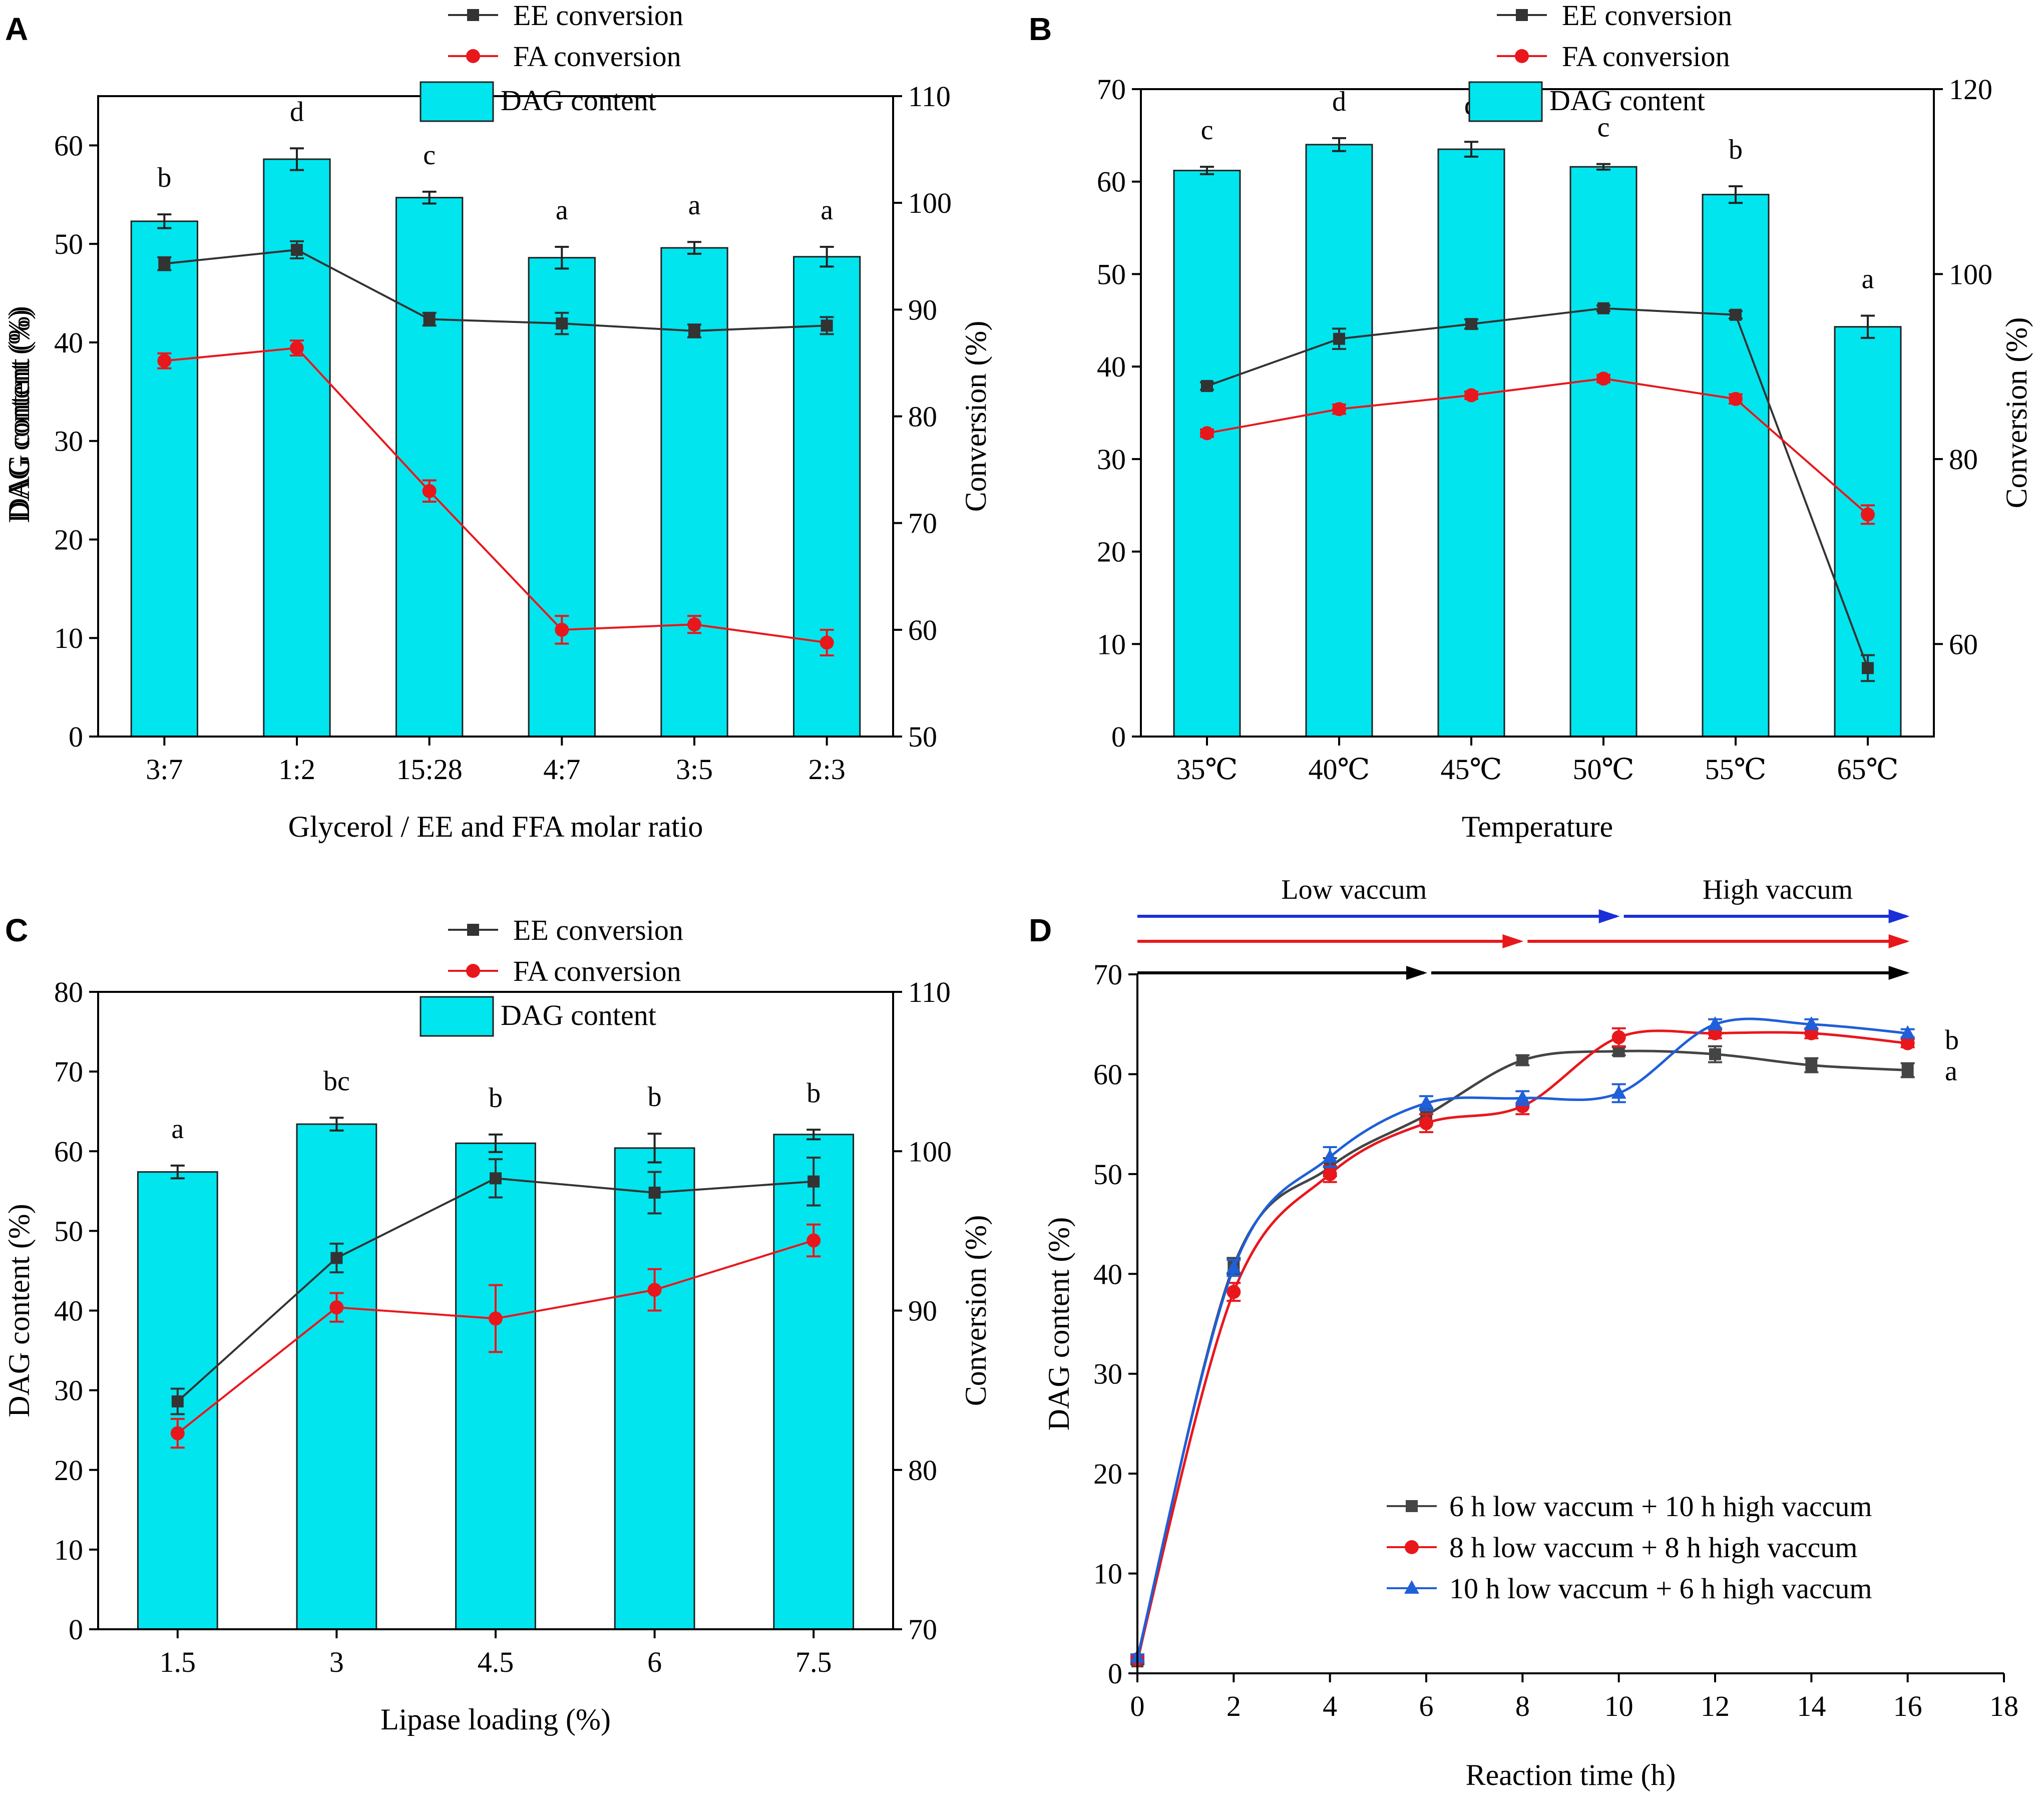 This screenshot has width=2044, height=1797. Describe the element at coordinates (923, 1630) in the screenshot. I see `right-tick-label-0: 70` at that location.